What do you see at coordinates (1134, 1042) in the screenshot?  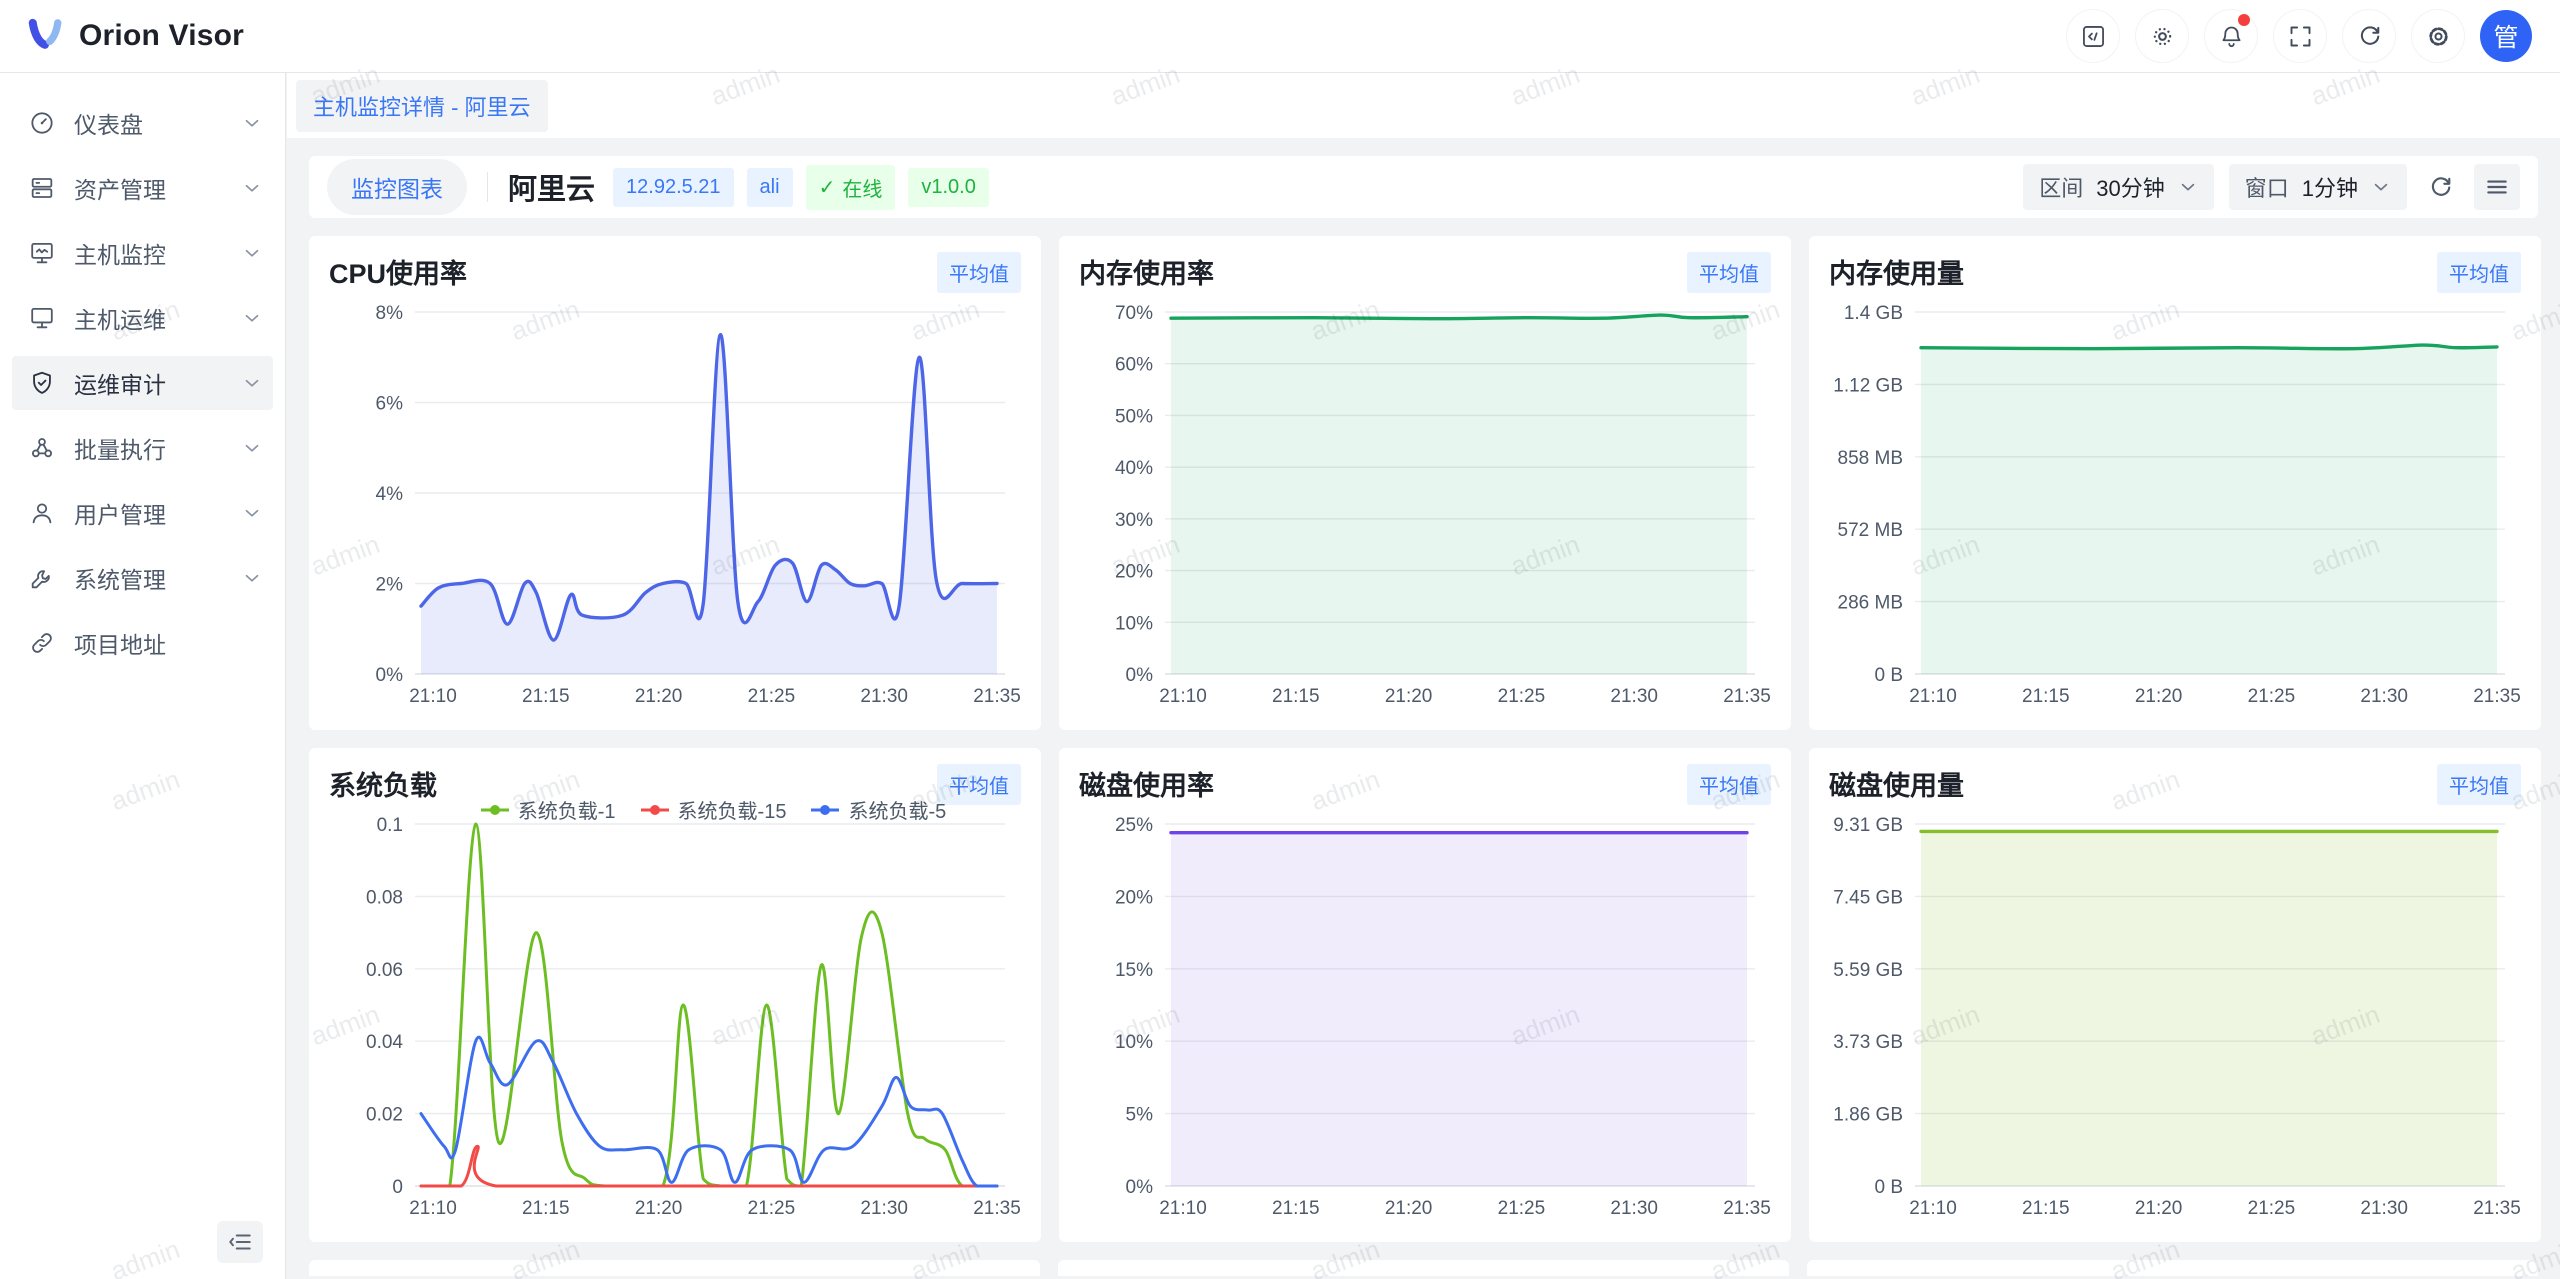 I see `y-axis-tick-label: 10%` at bounding box center [1134, 1042].